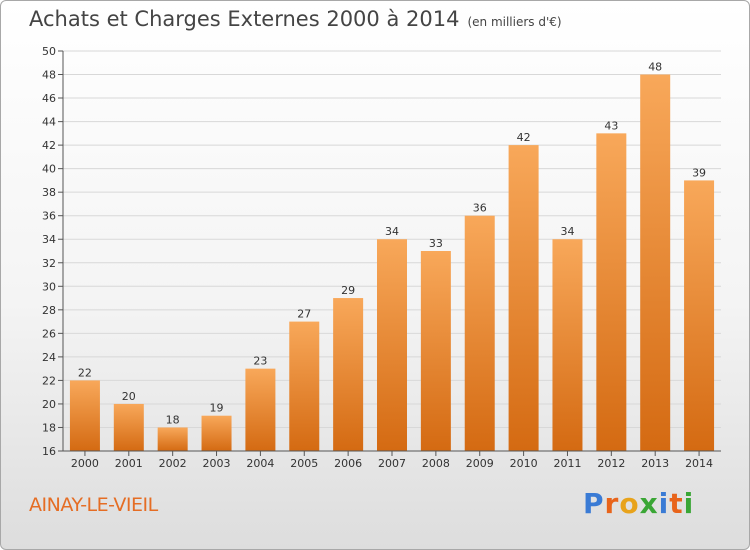 This screenshot has width=750, height=550. I want to click on y-tick-label: 22, so click(49, 380).